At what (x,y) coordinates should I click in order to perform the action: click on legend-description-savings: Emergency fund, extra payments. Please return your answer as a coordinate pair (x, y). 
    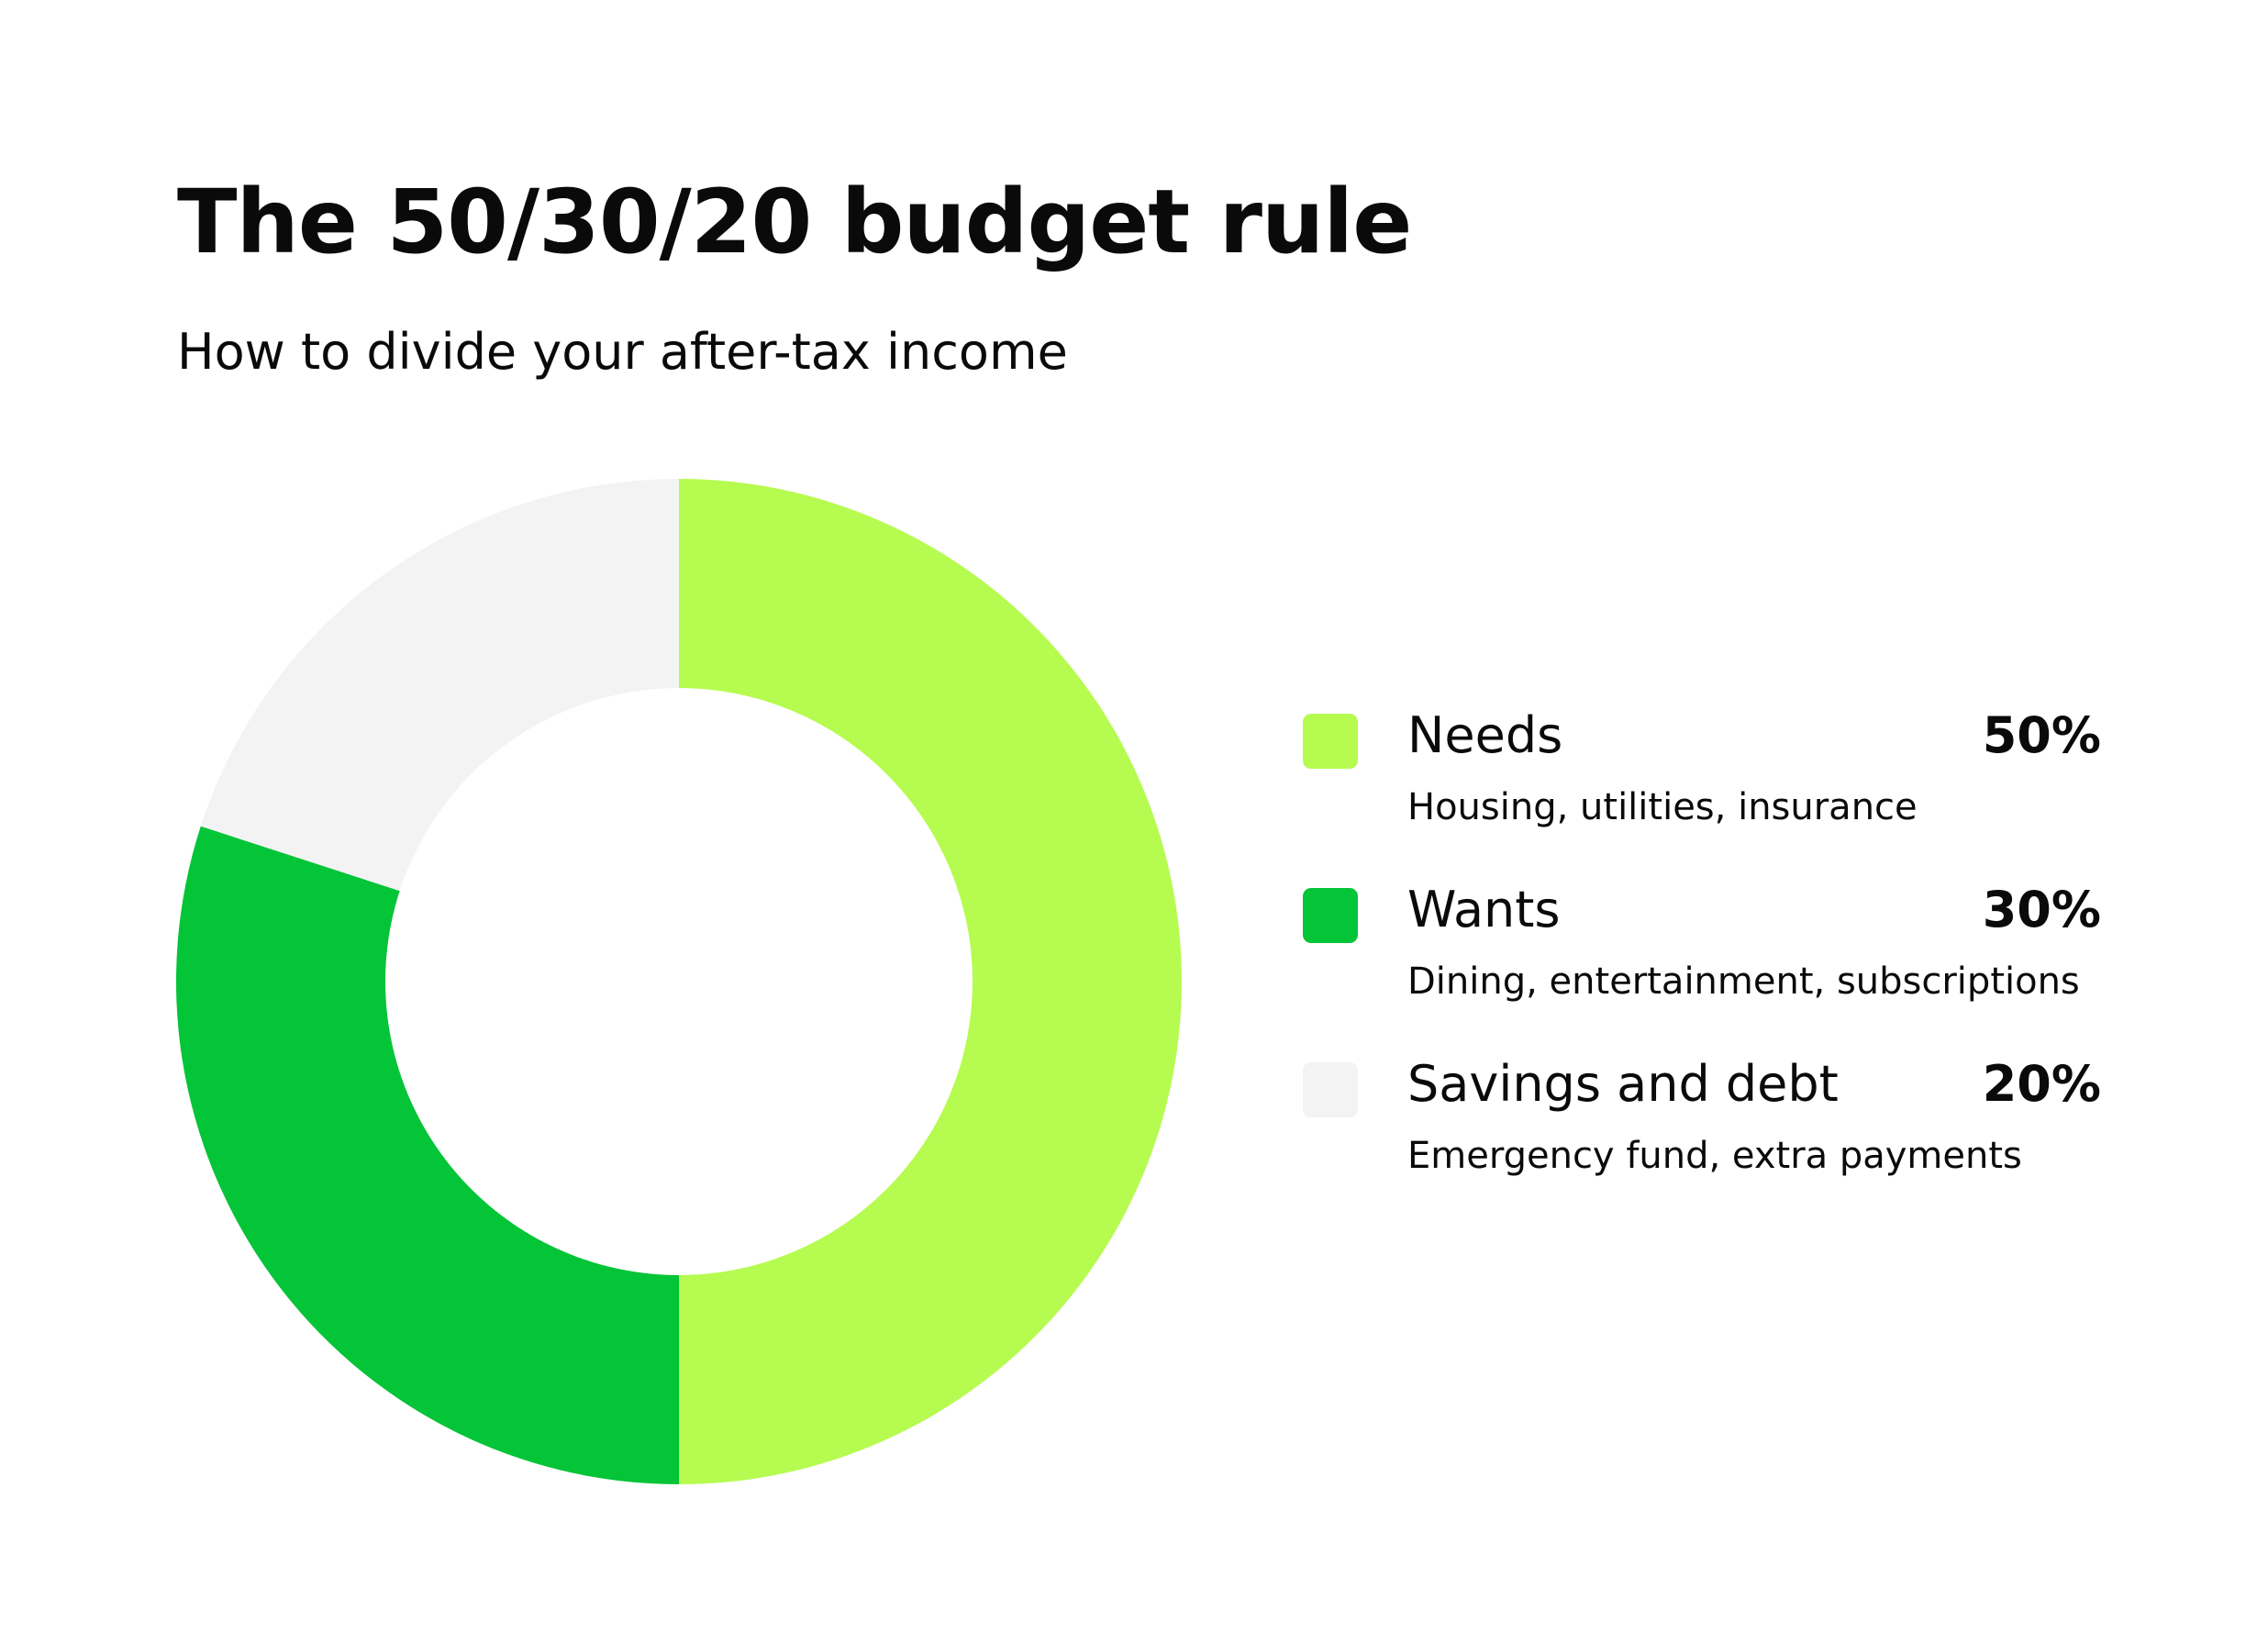
    Looking at the image, I should click on (1715, 1156).